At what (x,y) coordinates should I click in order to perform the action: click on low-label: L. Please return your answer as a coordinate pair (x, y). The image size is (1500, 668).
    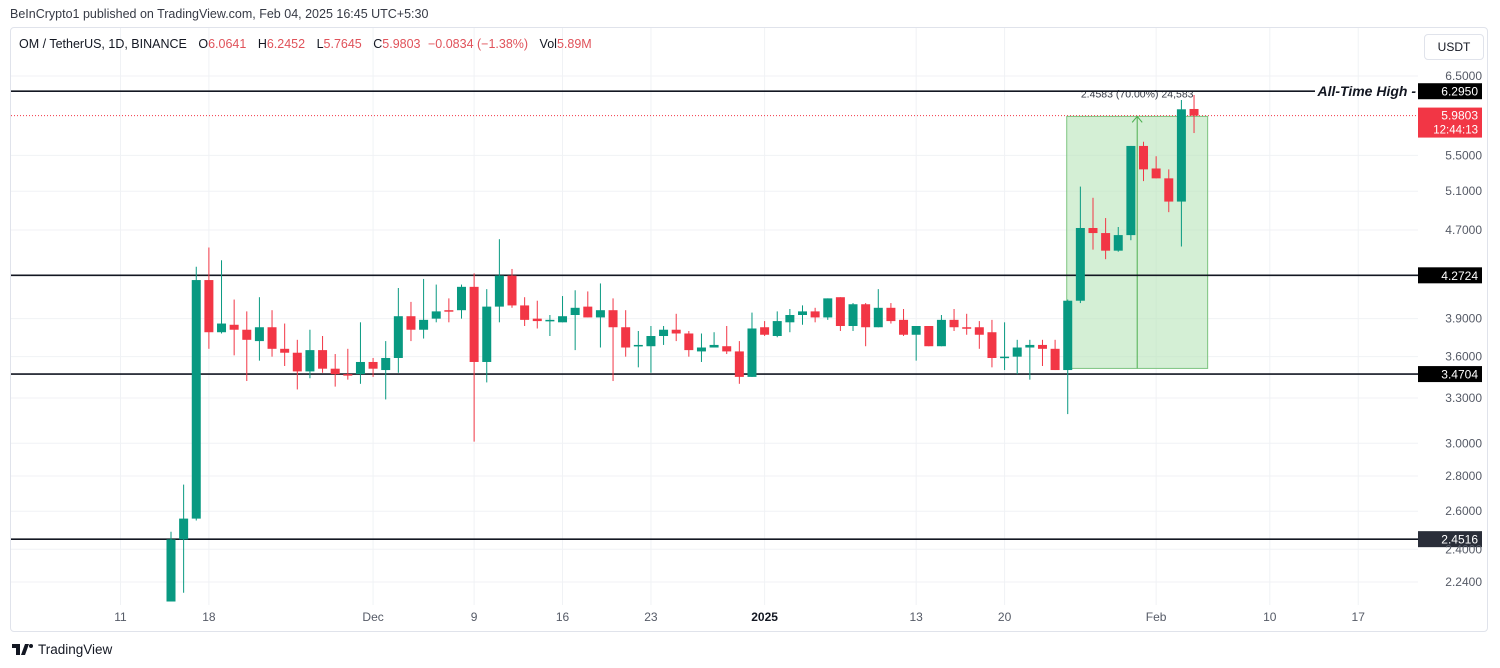
    Looking at the image, I should click on (320, 44).